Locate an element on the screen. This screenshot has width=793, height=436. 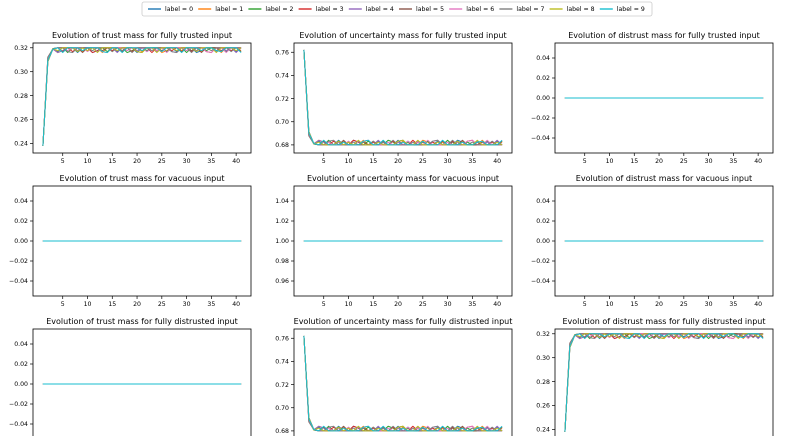
legend-label: label = 3 is located at coordinates (330, 9).